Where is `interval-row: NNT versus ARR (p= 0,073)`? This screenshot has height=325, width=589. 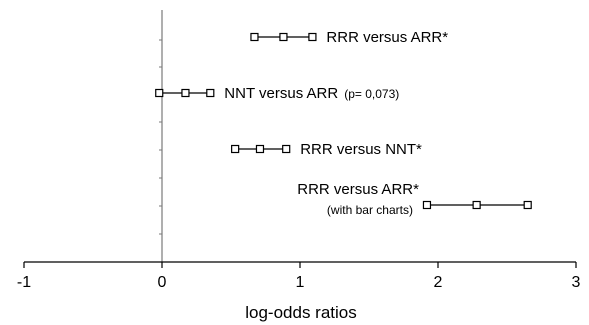 interval-row: NNT versus ARR (p= 0,073) is located at coordinates (277, 93).